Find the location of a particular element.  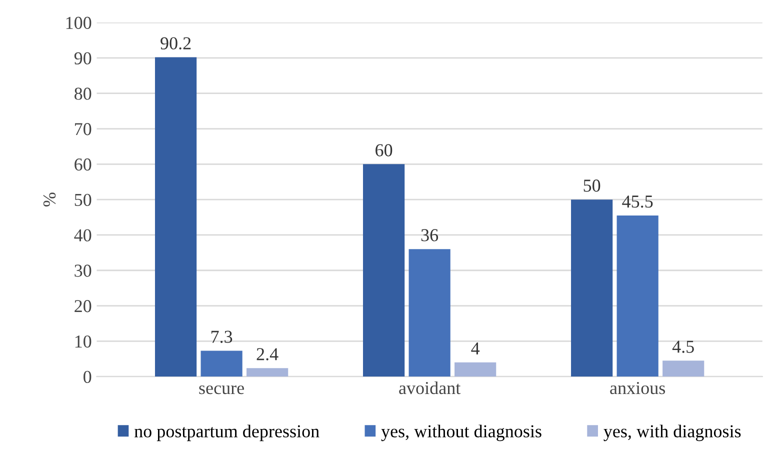

x-tick-label: anxious is located at coordinates (638, 388).